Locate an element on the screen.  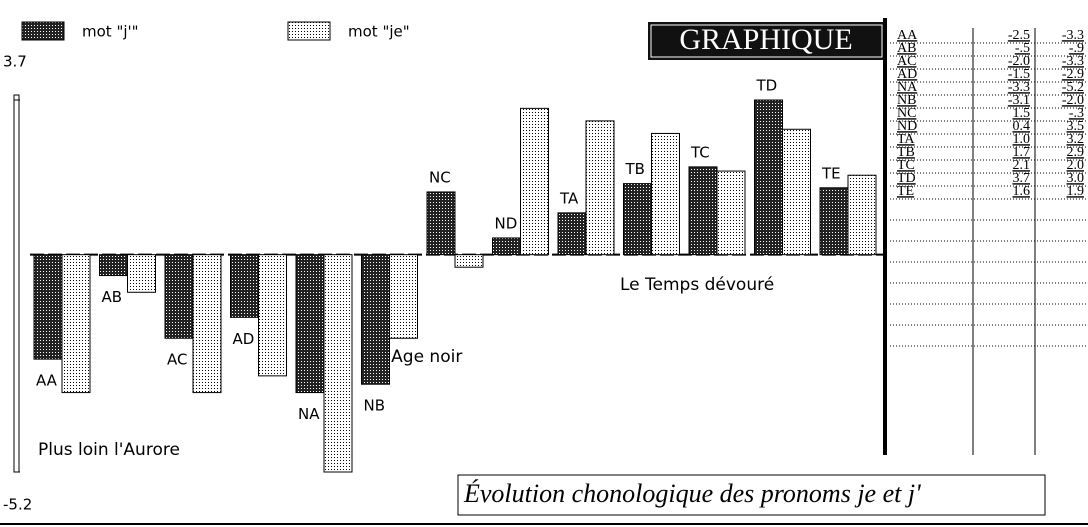
category-label: NB is located at coordinates (375, 406).